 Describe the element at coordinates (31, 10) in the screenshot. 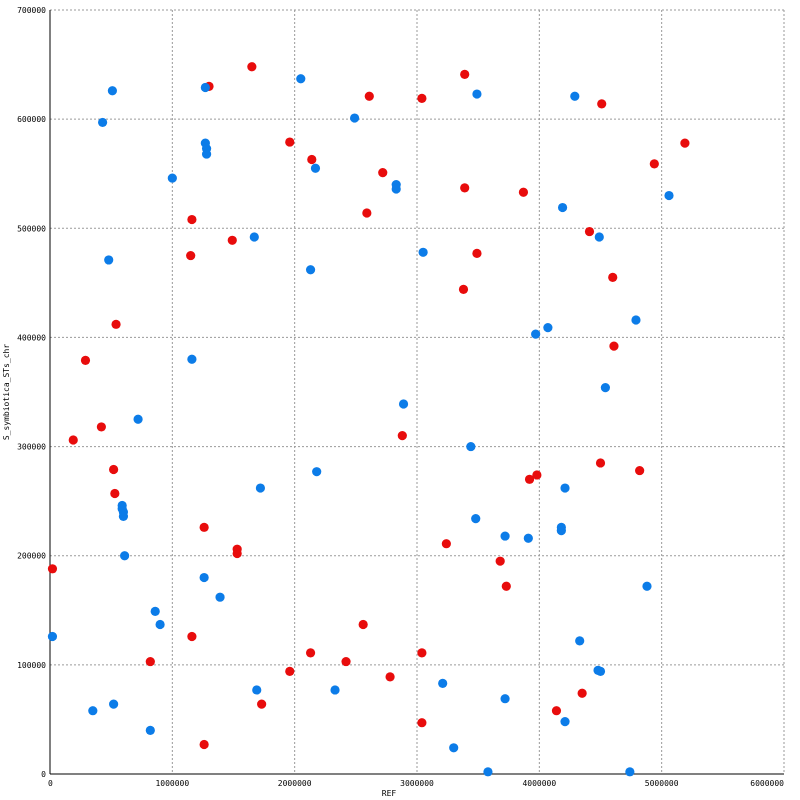

I see `y-tick-label: 700000` at that location.